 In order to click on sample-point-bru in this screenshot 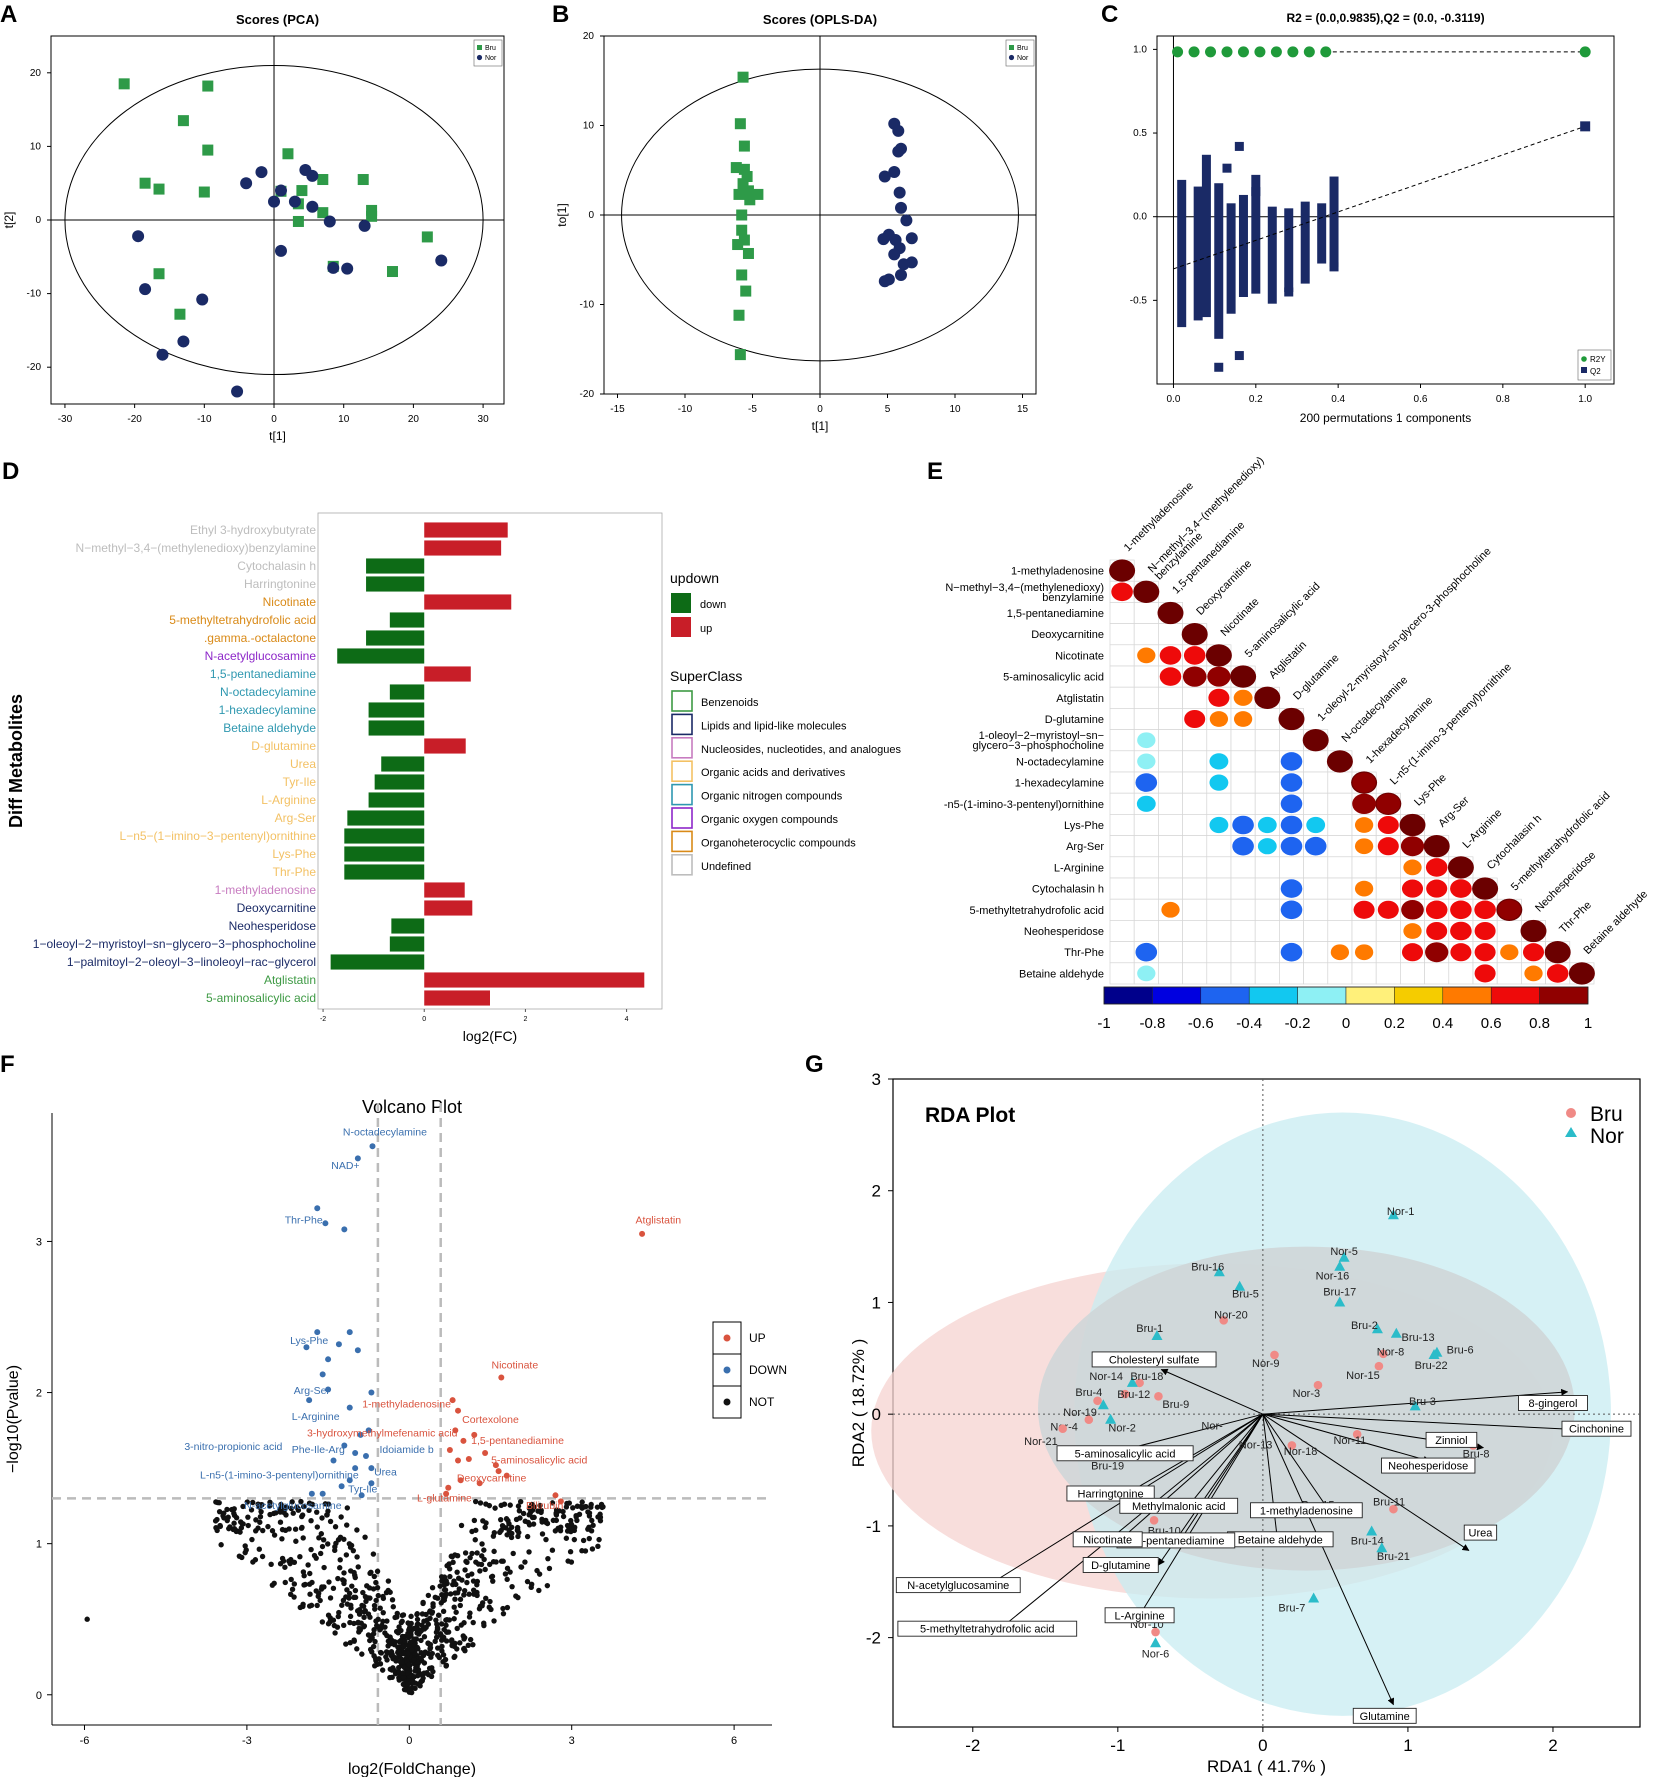, I will do `click(1097, 1401)`.